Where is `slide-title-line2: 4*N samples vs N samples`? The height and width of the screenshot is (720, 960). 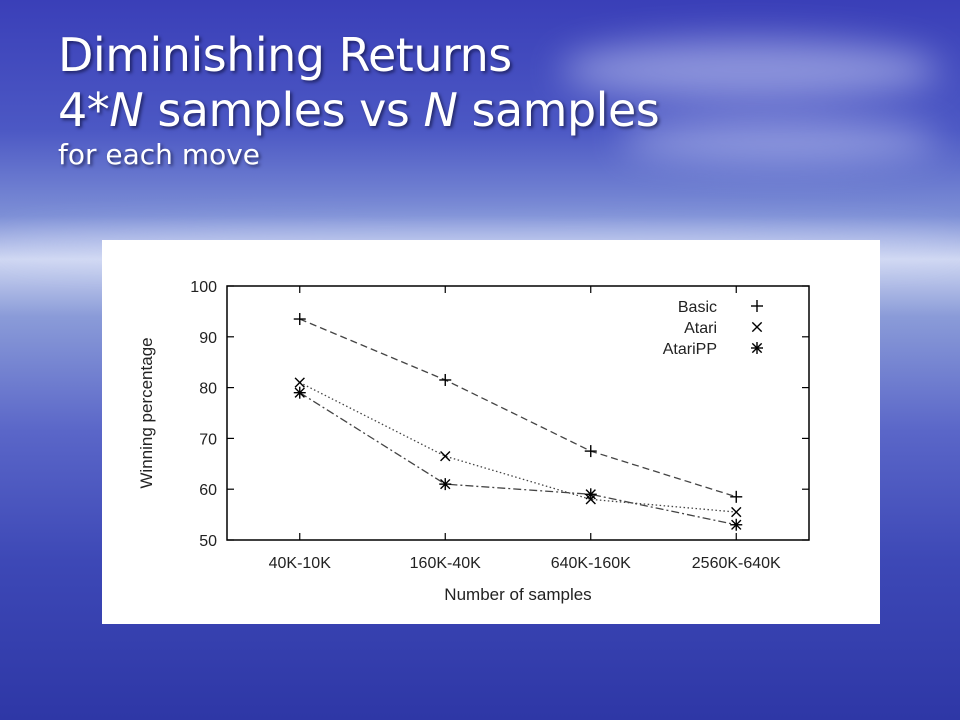
slide-title-line2: 4*N samples vs N samples is located at coordinates (359, 110).